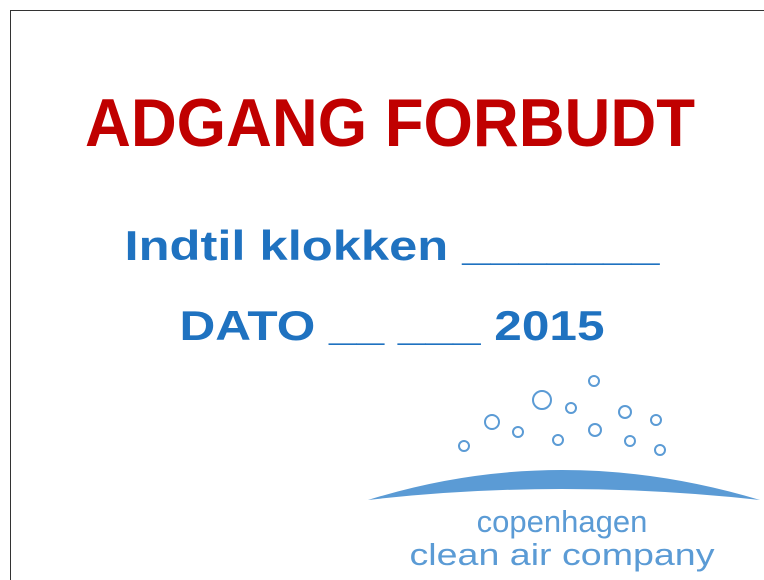 The width and height of the screenshot is (764, 580). I want to click on logo-arc, so click(564, 485).